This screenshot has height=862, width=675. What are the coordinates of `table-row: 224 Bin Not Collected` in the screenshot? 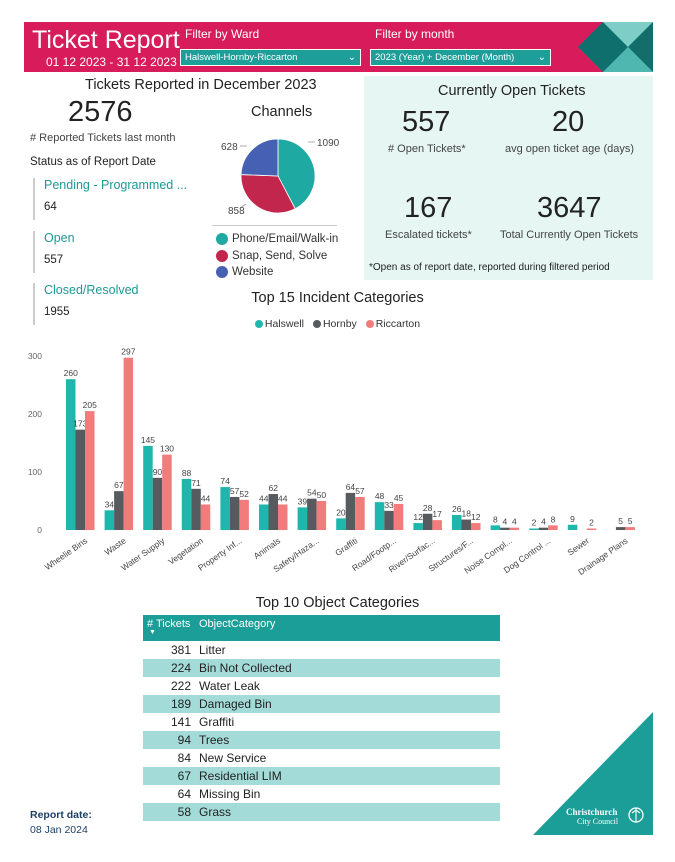 It's located at (321, 668).